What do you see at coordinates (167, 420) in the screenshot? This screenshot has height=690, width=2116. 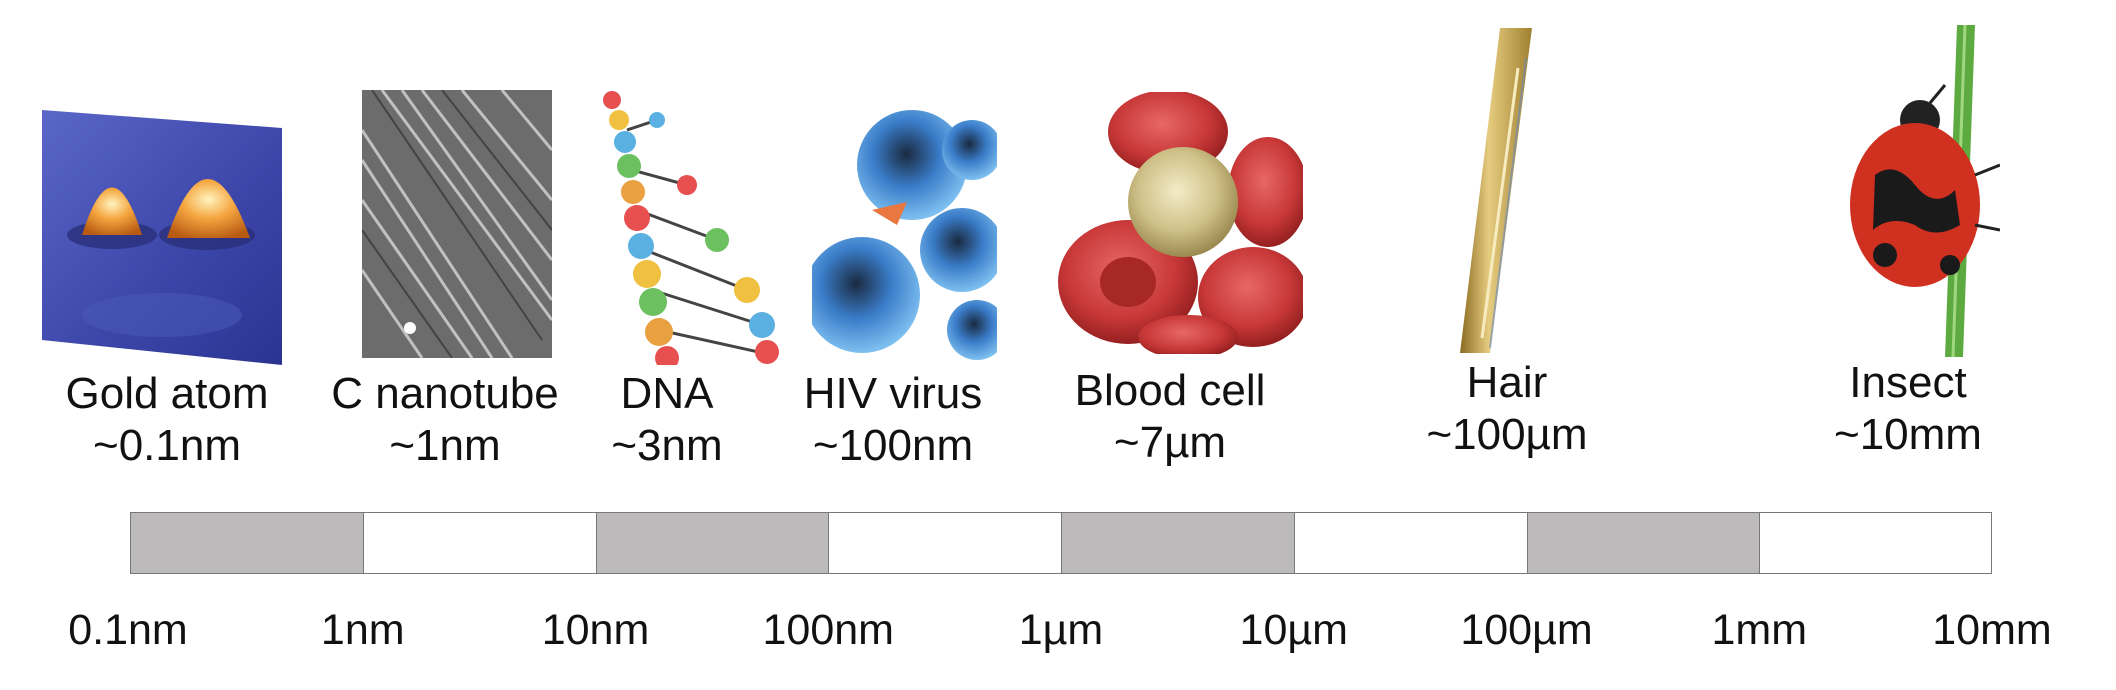 I see `caption-gold-atom: Gold atom ~0.1nm` at bounding box center [167, 420].